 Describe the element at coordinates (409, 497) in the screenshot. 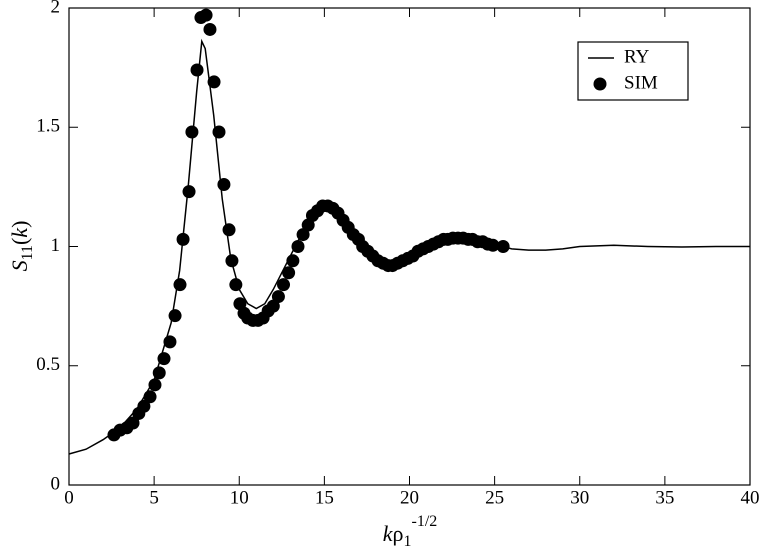

I see `x-tick-label: 20` at that location.